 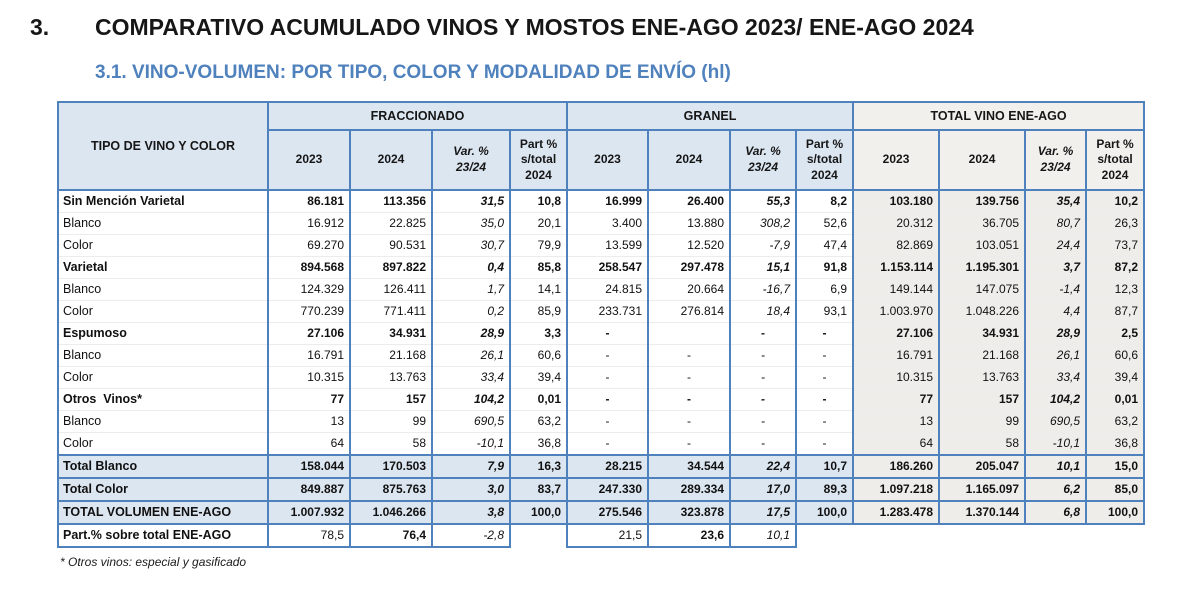 I want to click on data-cell: 103.180, so click(x=896, y=201).